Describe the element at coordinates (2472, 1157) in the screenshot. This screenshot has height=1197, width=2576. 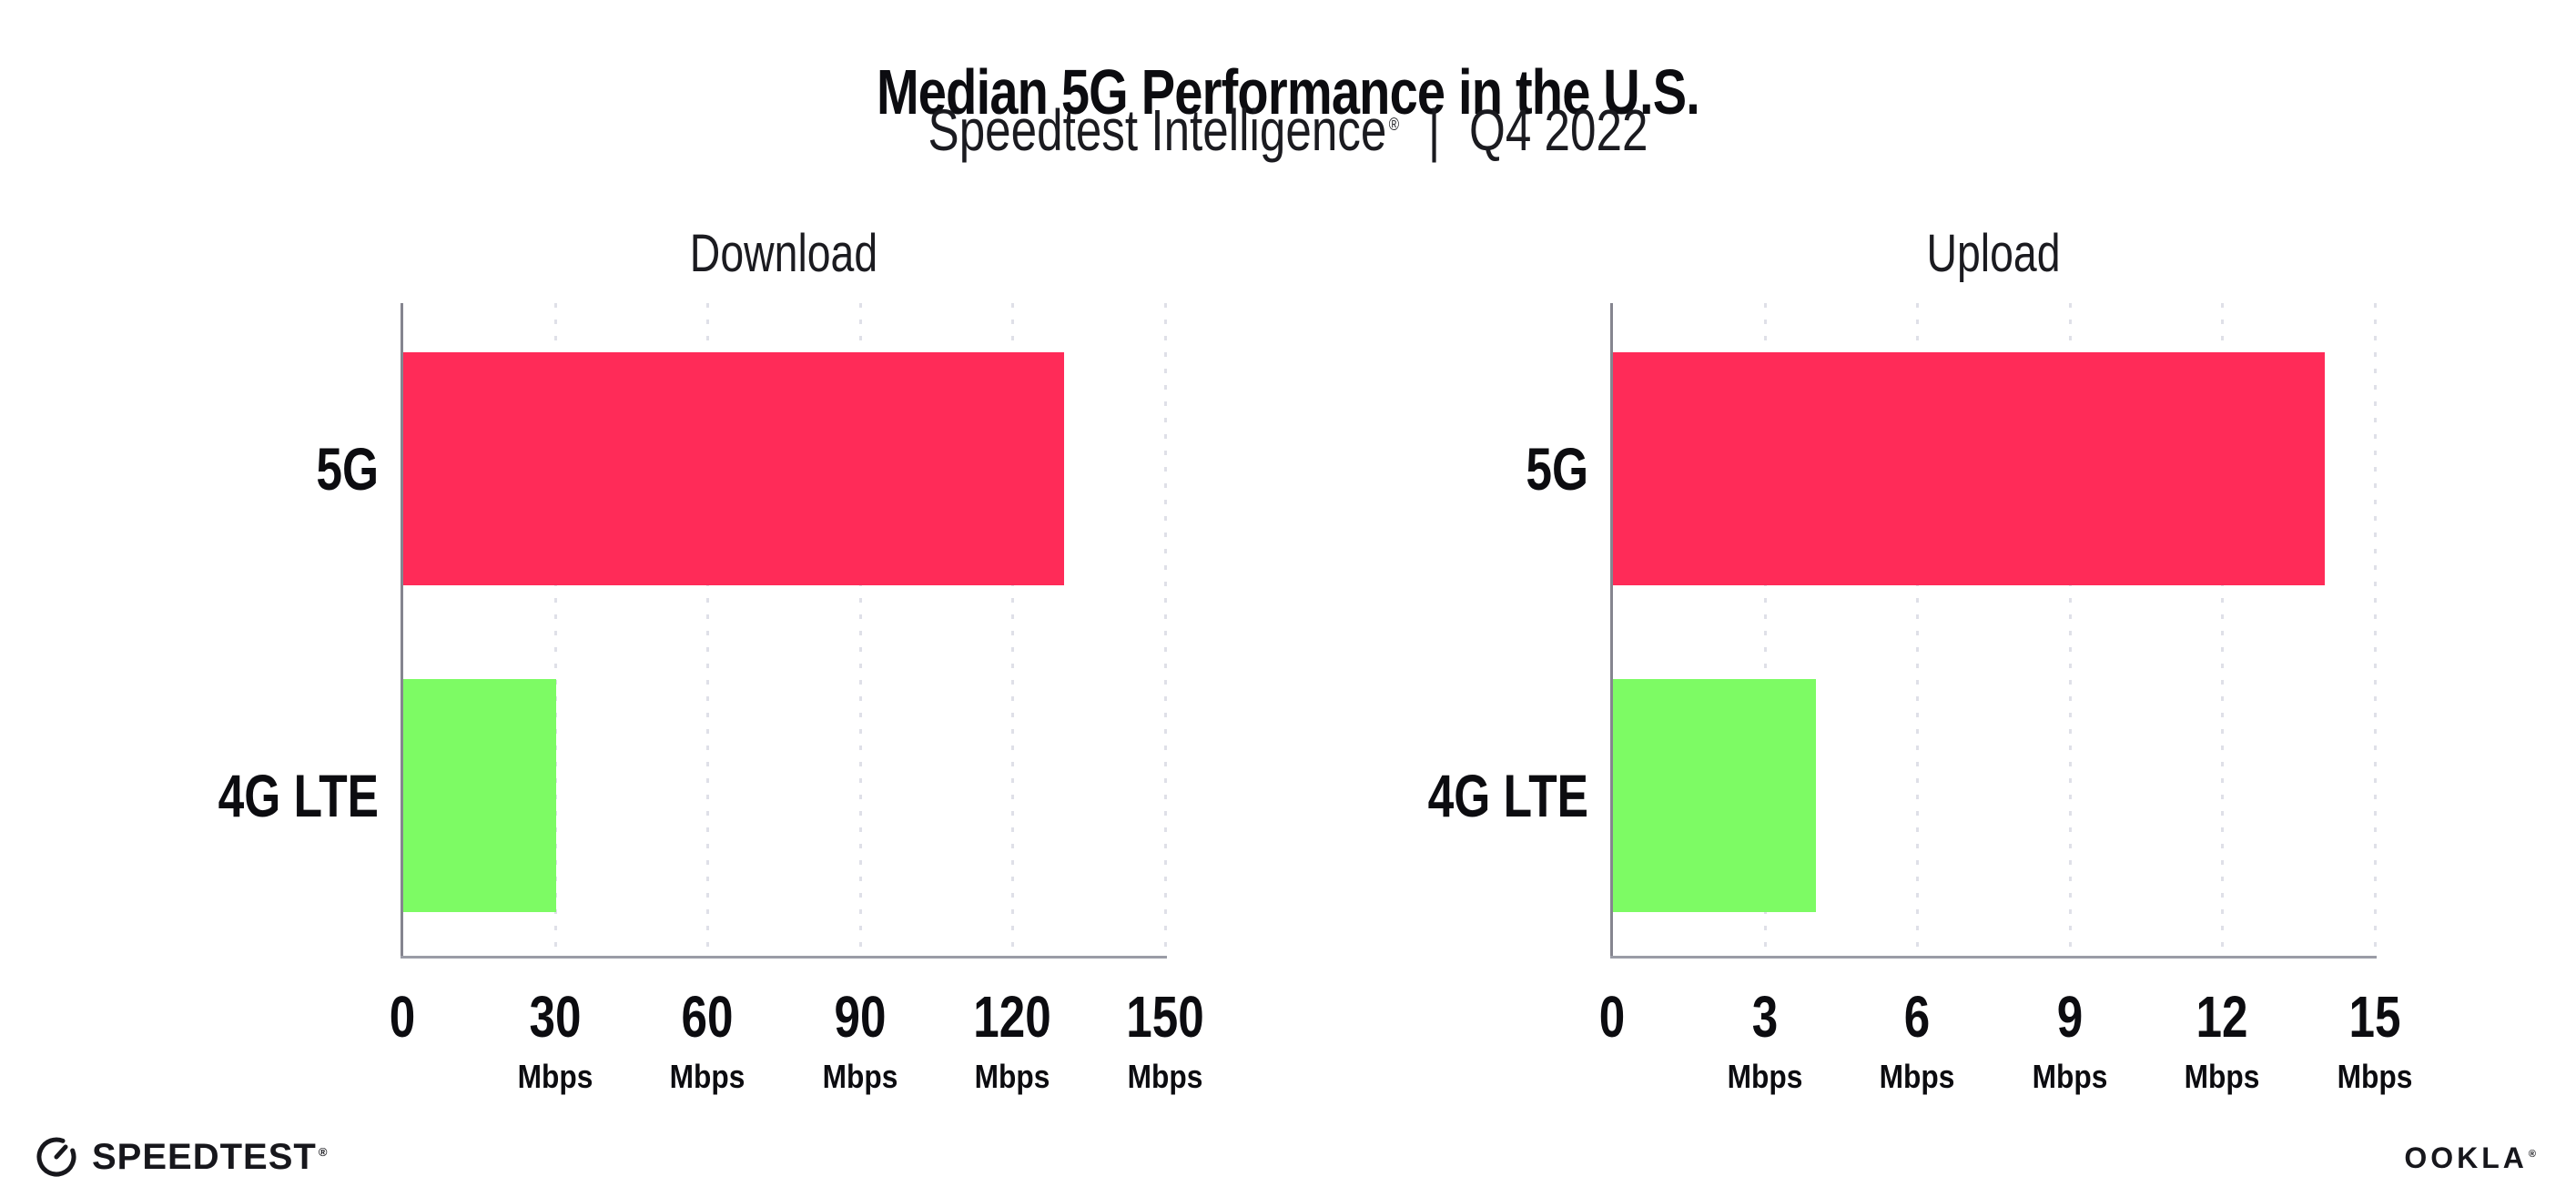
I see `ookla-logo: OOKLA®` at that location.